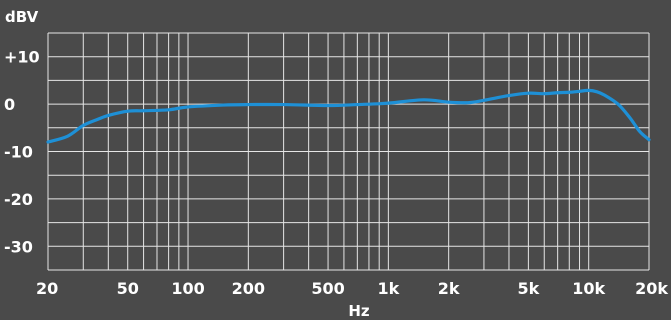 The width and height of the screenshot is (671, 320). I want to click on x-tick-label: 1k, so click(388, 288).